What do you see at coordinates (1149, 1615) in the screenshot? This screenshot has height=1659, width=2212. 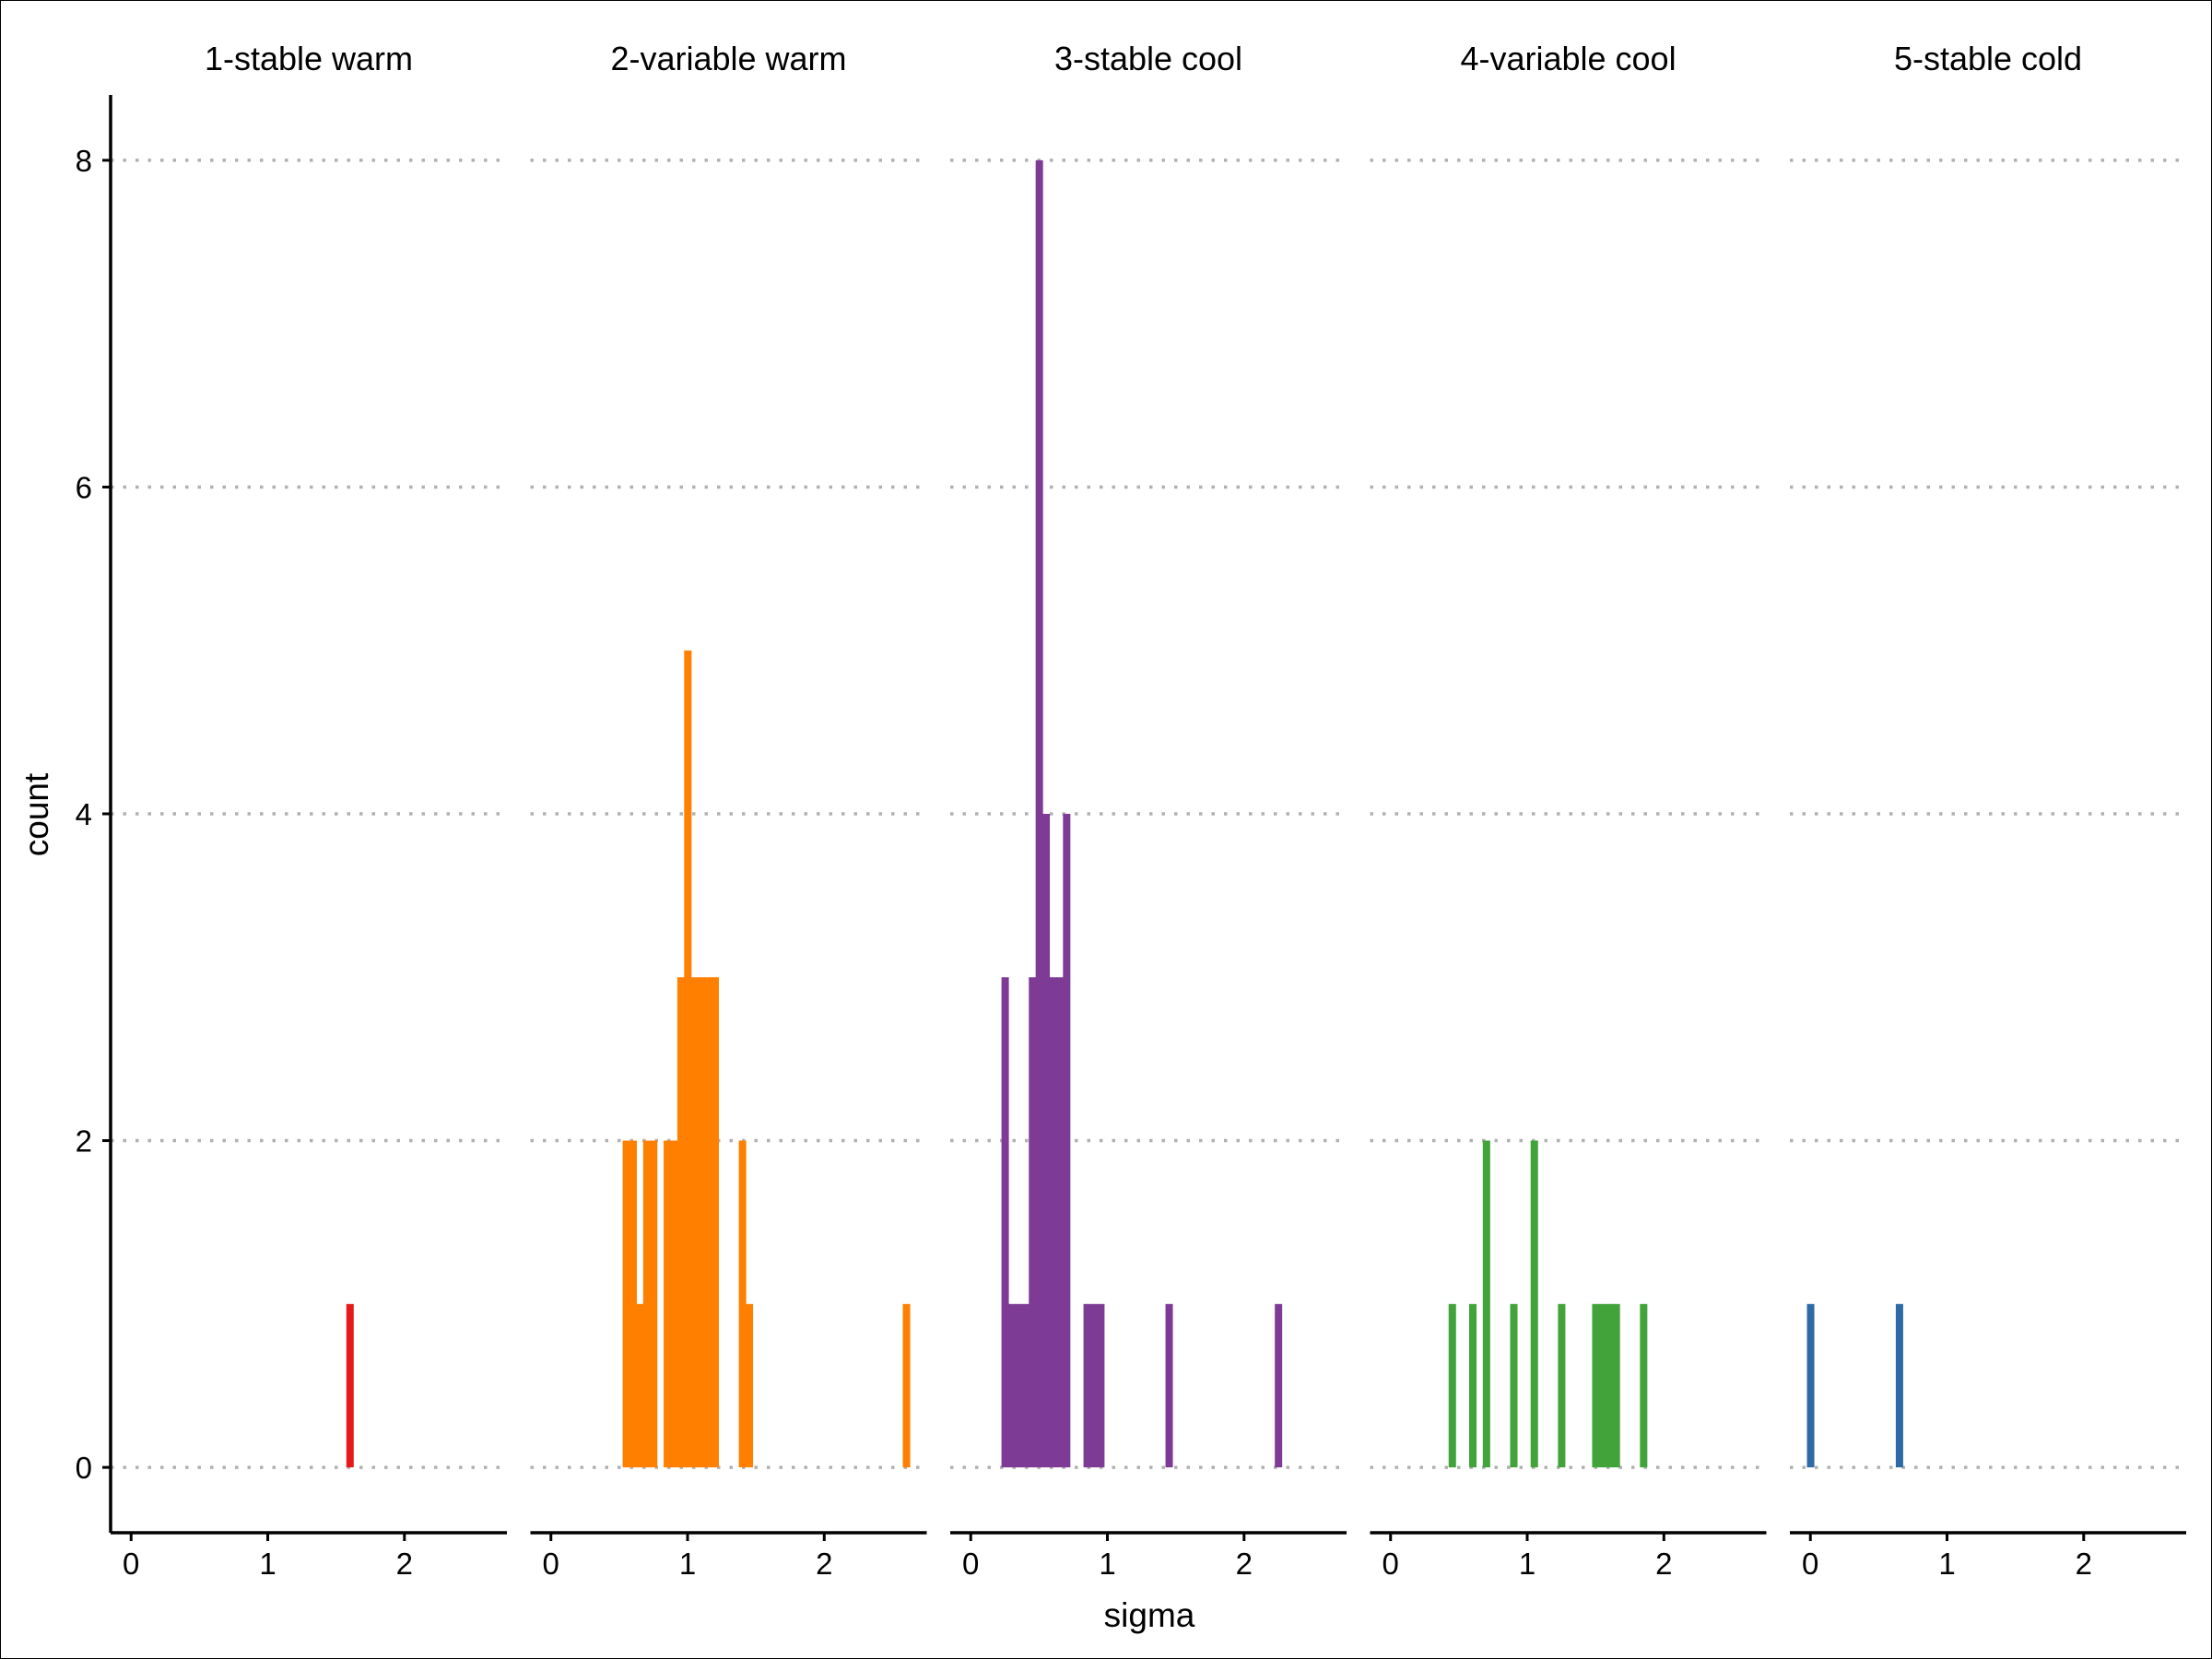 I see `x-axis-label: sigma` at bounding box center [1149, 1615].